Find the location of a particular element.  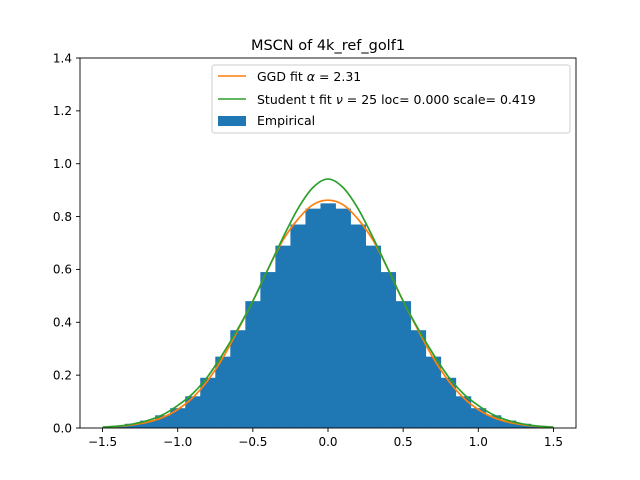

x-tick-label: 1.5 is located at coordinates (553, 442).